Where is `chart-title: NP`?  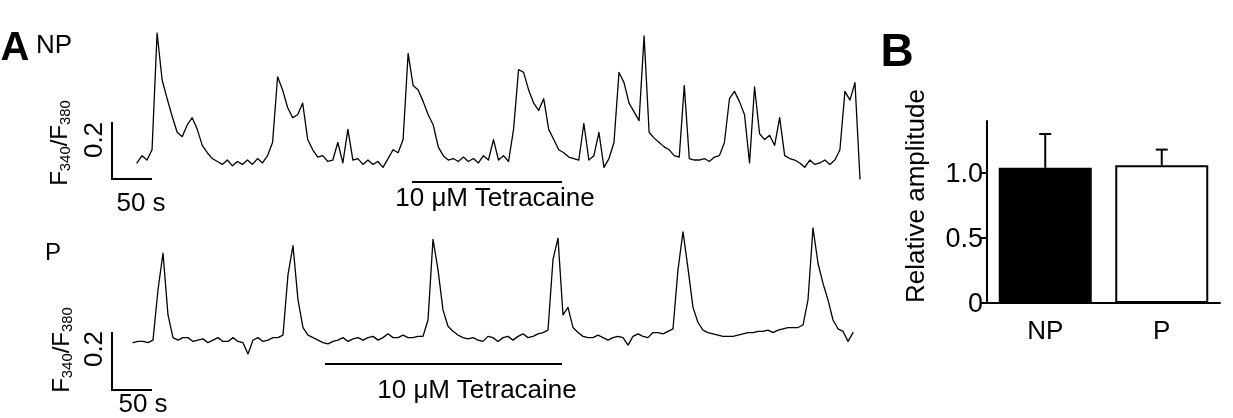 chart-title: NP is located at coordinates (54, 44).